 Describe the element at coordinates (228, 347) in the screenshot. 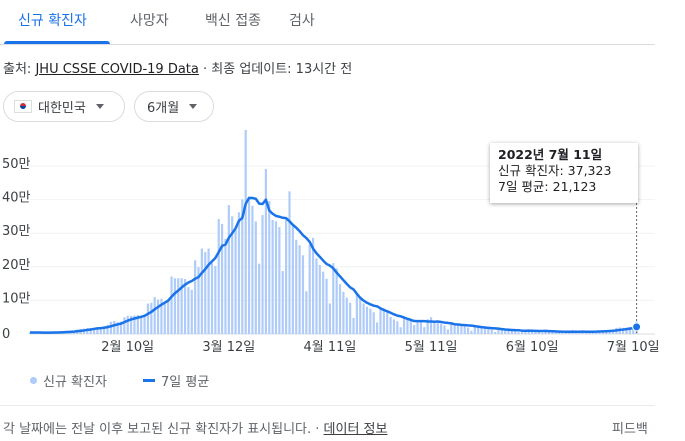

I see `x-tick-label: 3월 12일` at that location.